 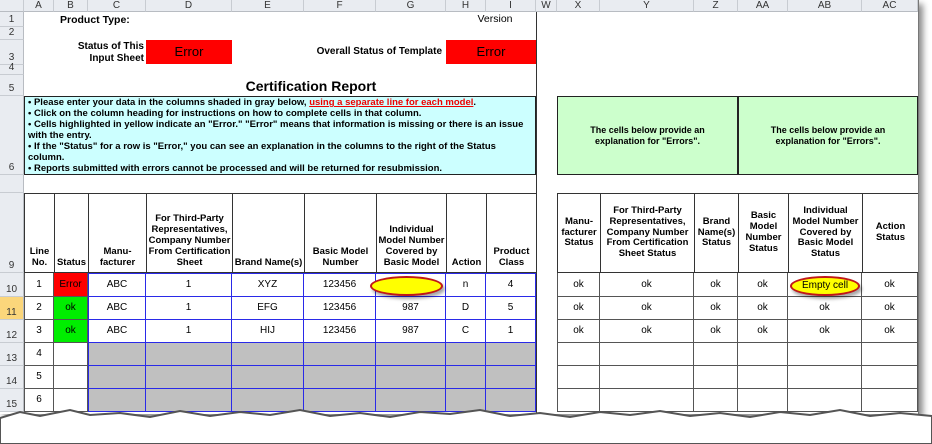 I want to click on input-cell: HIJ, so click(x=268, y=331).